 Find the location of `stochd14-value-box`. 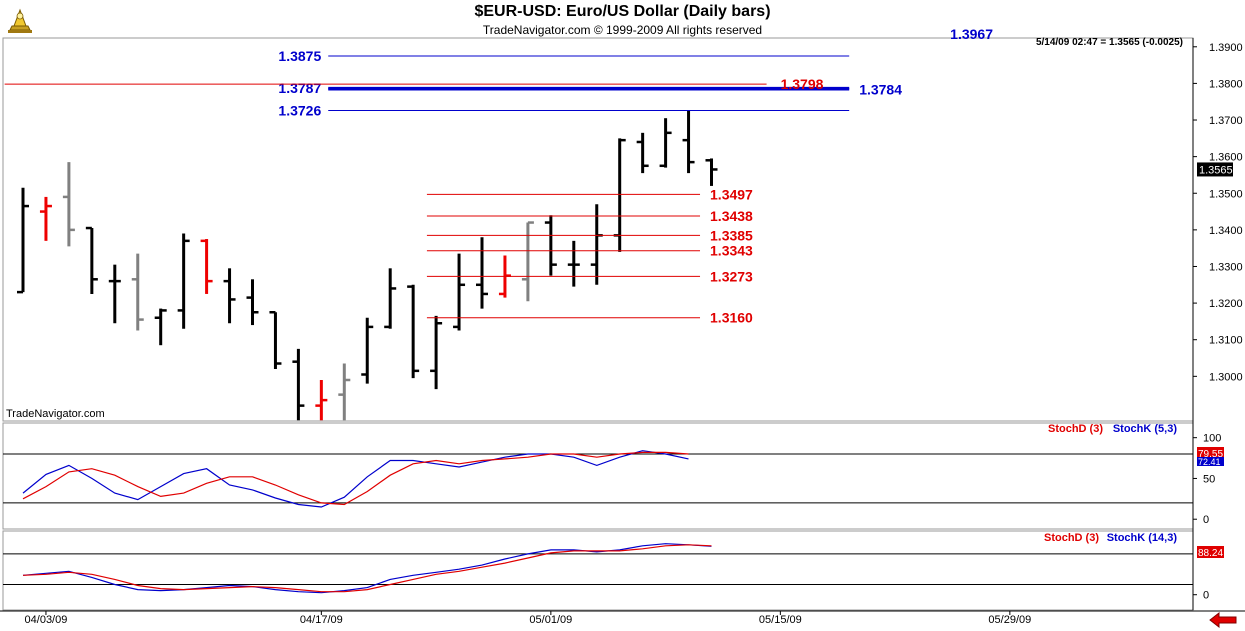

stochd14-value-box is located at coordinates (1210, 552).